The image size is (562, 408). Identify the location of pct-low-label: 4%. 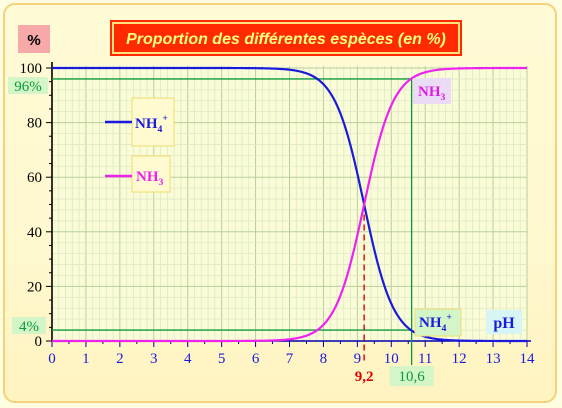
(29, 327).